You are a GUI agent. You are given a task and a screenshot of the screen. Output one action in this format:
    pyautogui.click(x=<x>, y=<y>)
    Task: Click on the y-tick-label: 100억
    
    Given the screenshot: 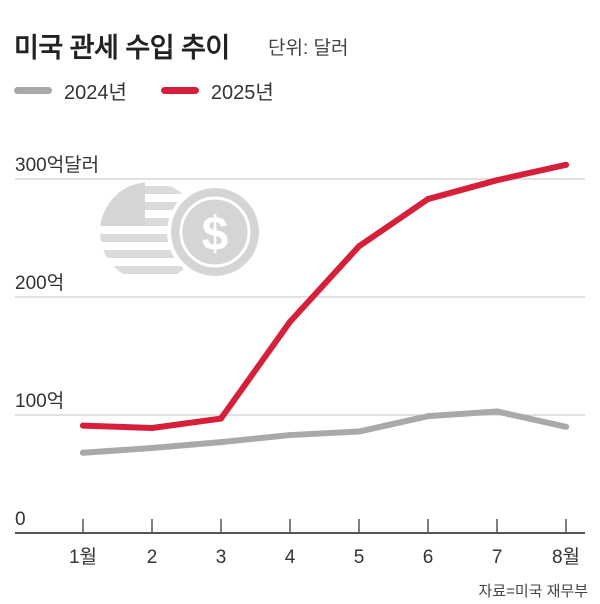 What is the action you would take?
    pyautogui.click(x=39, y=401)
    